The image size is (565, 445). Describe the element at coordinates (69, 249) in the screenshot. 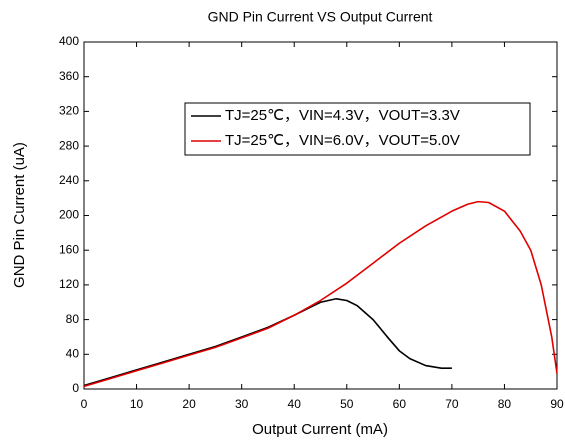

I see `y-tick-label: 160` at that location.